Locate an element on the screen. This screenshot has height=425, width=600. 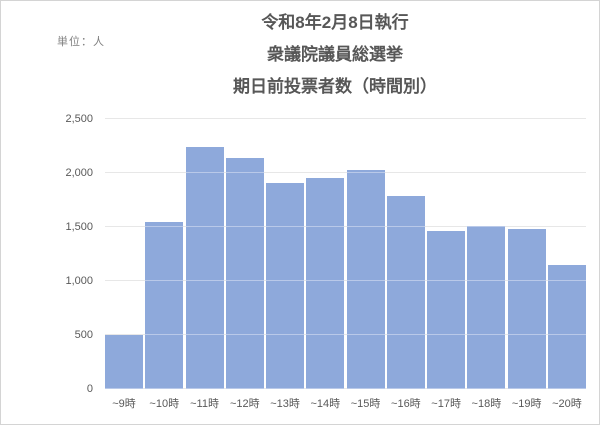
y-axis-tick-label: 500 is located at coordinates (83, 335).